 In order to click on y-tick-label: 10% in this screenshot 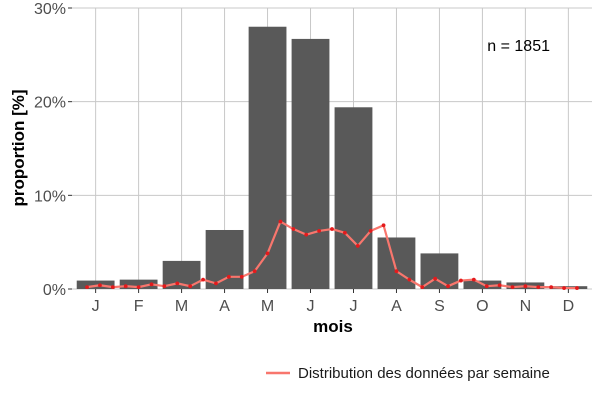, I will do `click(50, 196)`.